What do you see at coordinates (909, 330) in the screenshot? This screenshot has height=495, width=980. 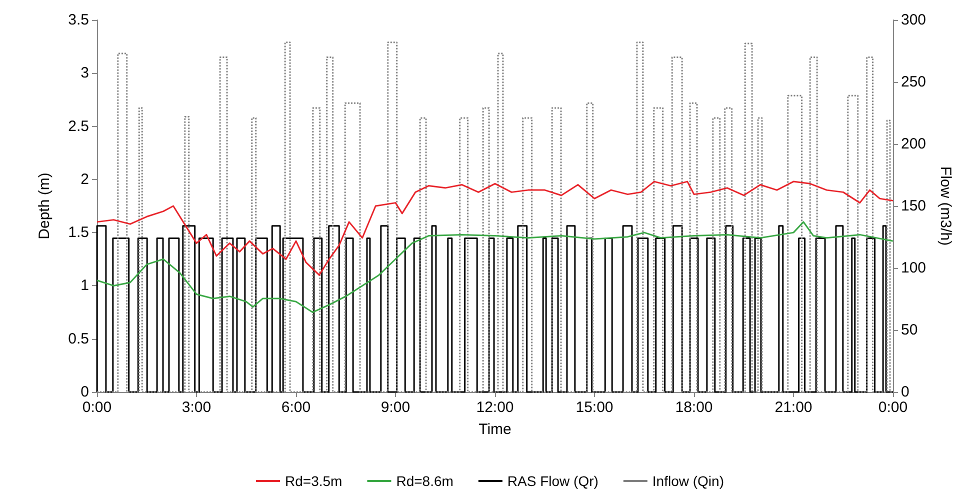 I see `y2-tick-label: 50` at bounding box center [909, 330].